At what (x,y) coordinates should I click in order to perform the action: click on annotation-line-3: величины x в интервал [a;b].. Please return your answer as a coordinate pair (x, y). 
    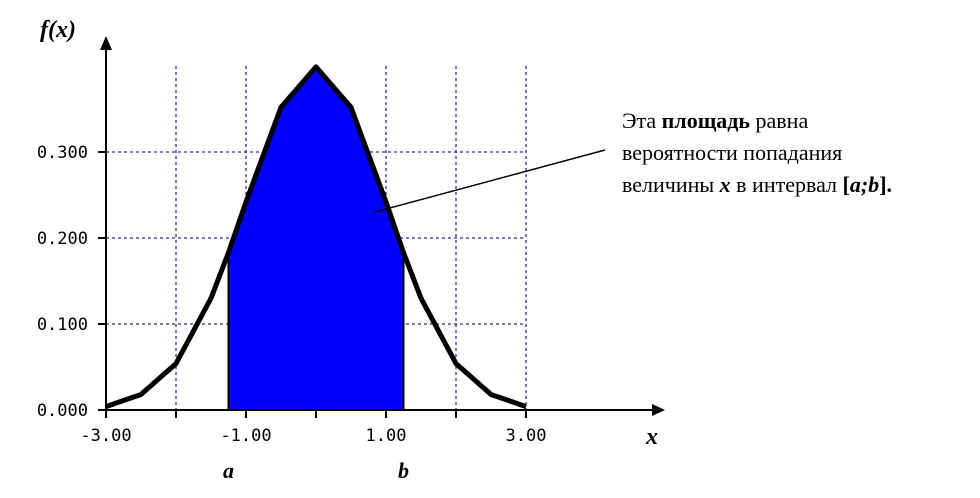
    Looking at the image, I should click on (757, 185).